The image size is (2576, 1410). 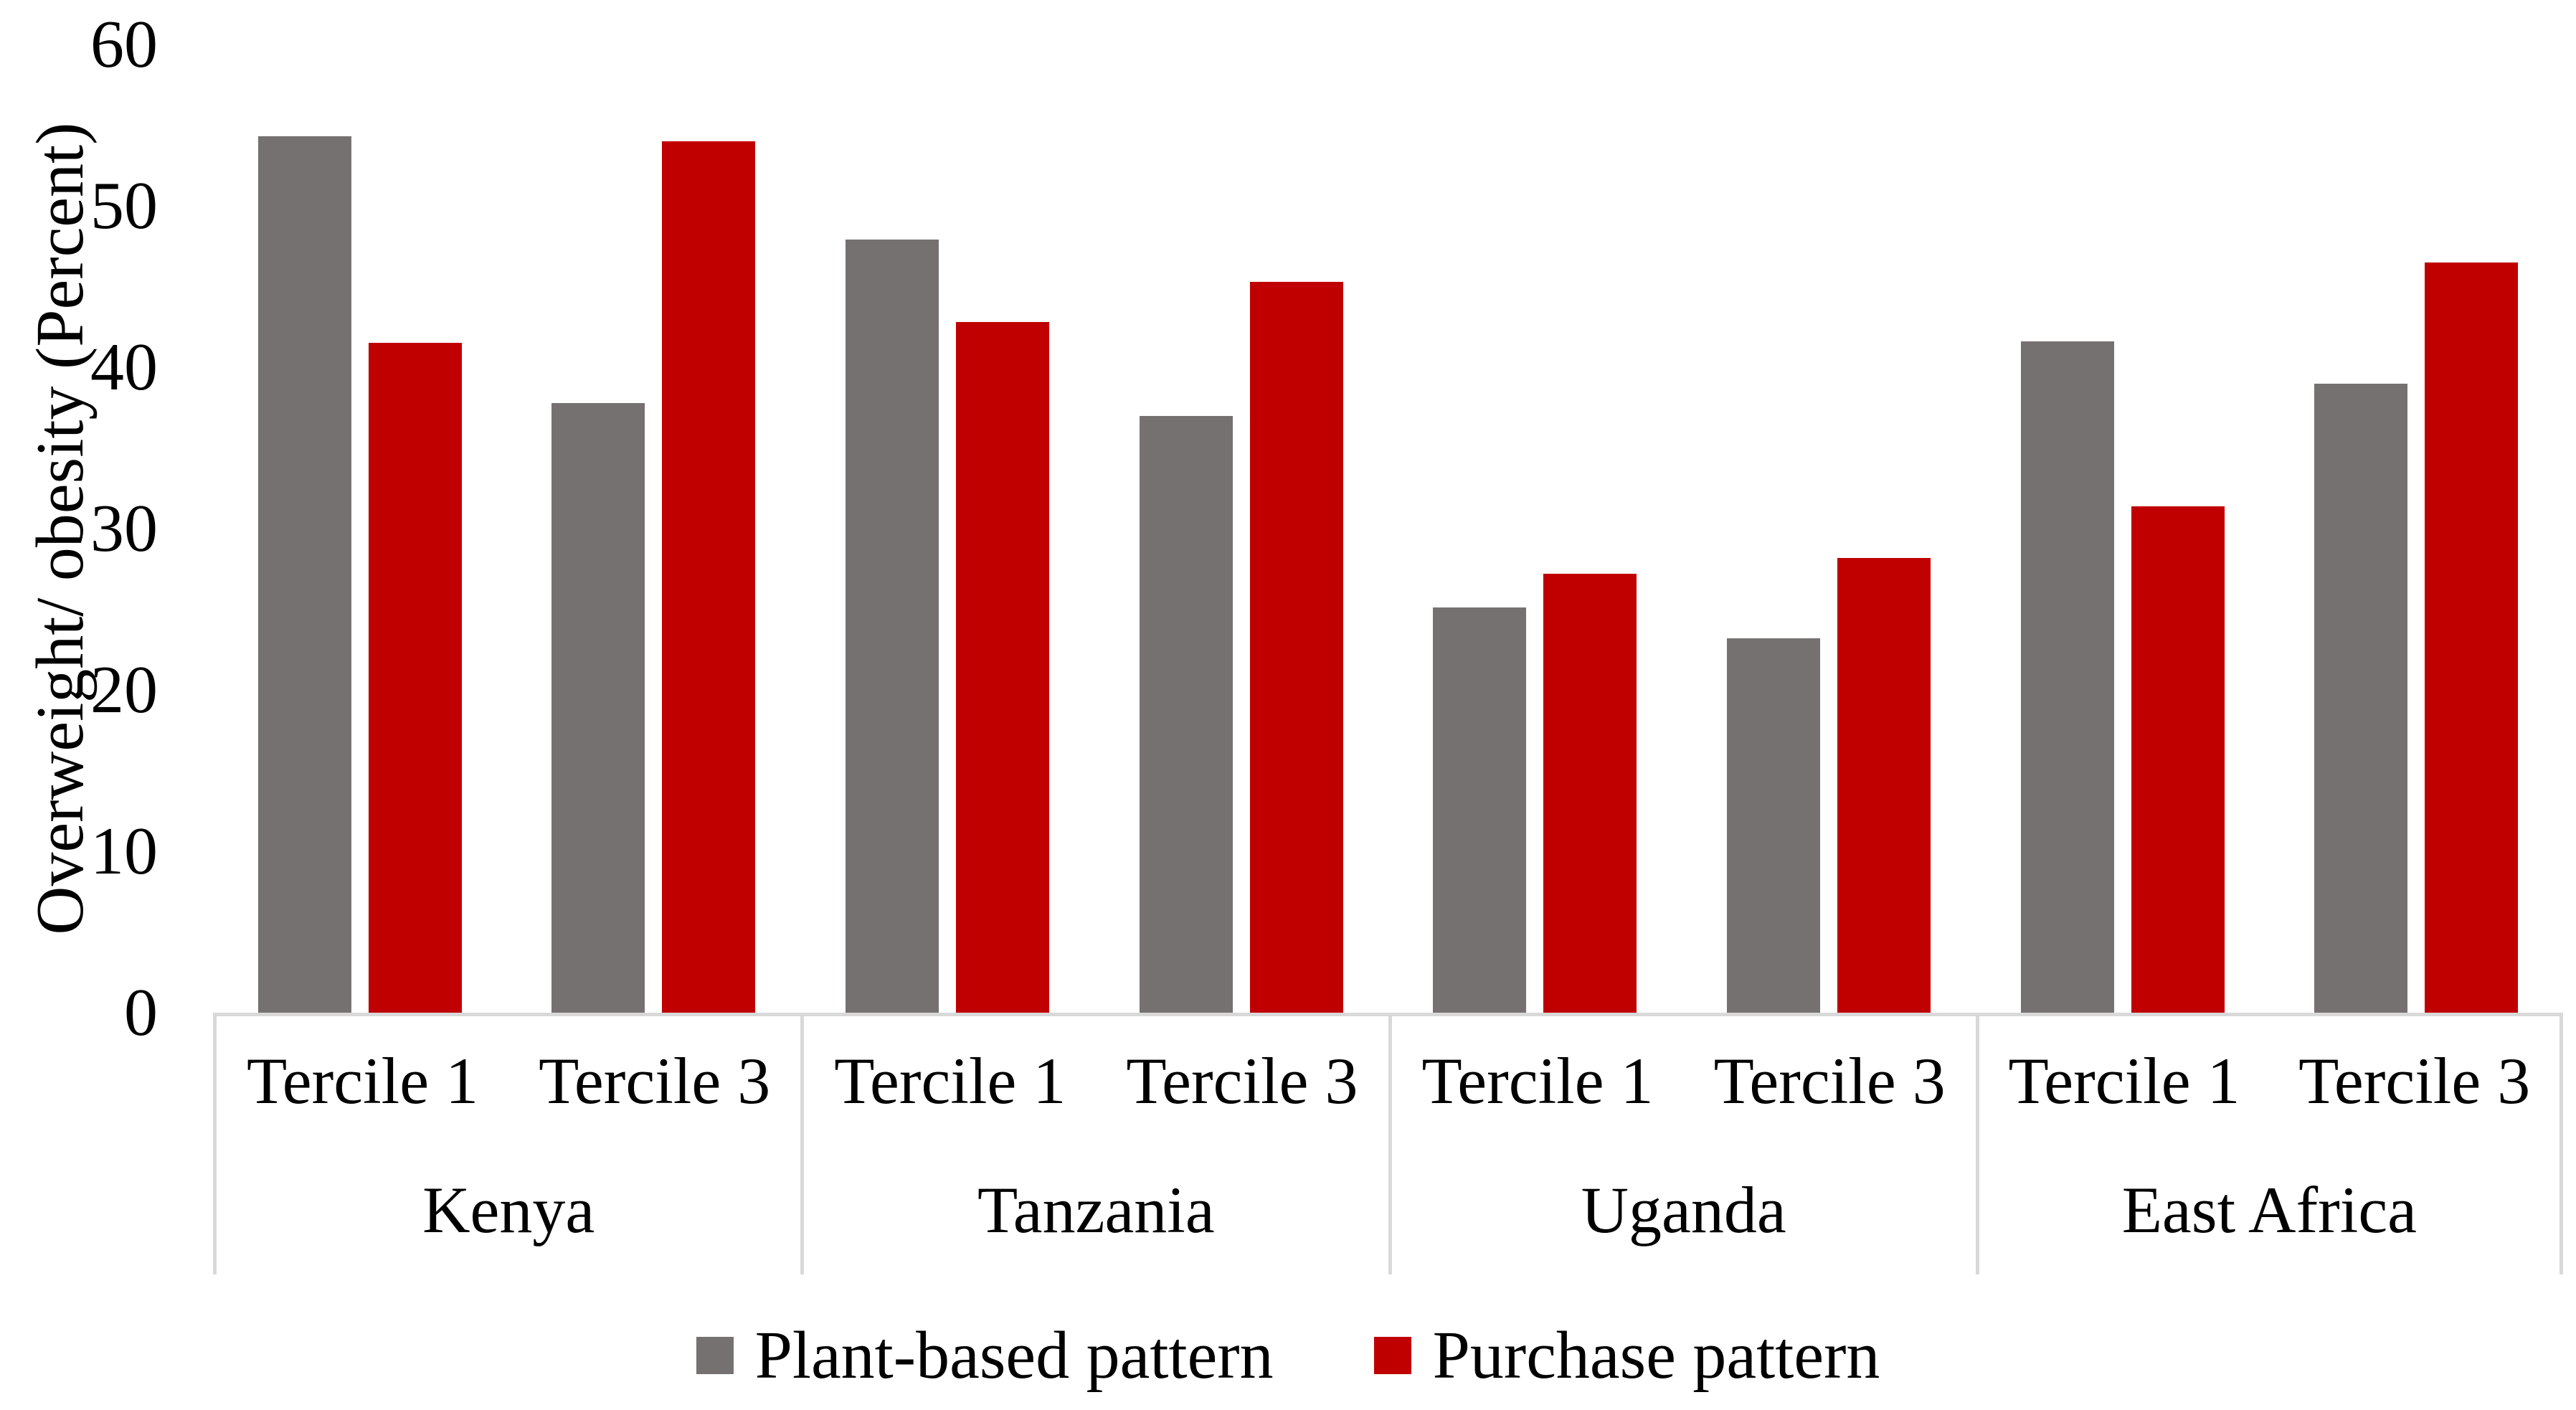 I want to click on country-label: Tanzania, so click(x=1096, y=1209).